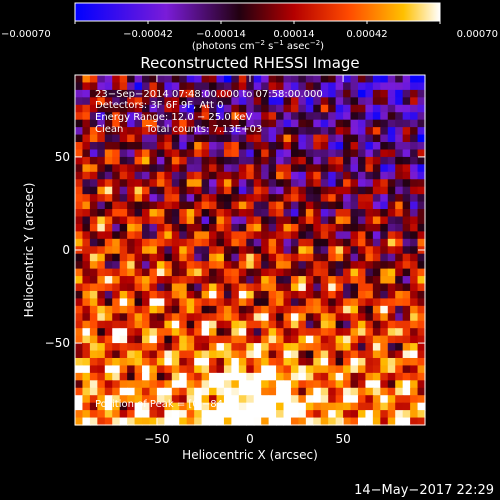  Describe the element at coordinates (66, 250) in the screenshot. I see `y-tick-label: 0` at that location.